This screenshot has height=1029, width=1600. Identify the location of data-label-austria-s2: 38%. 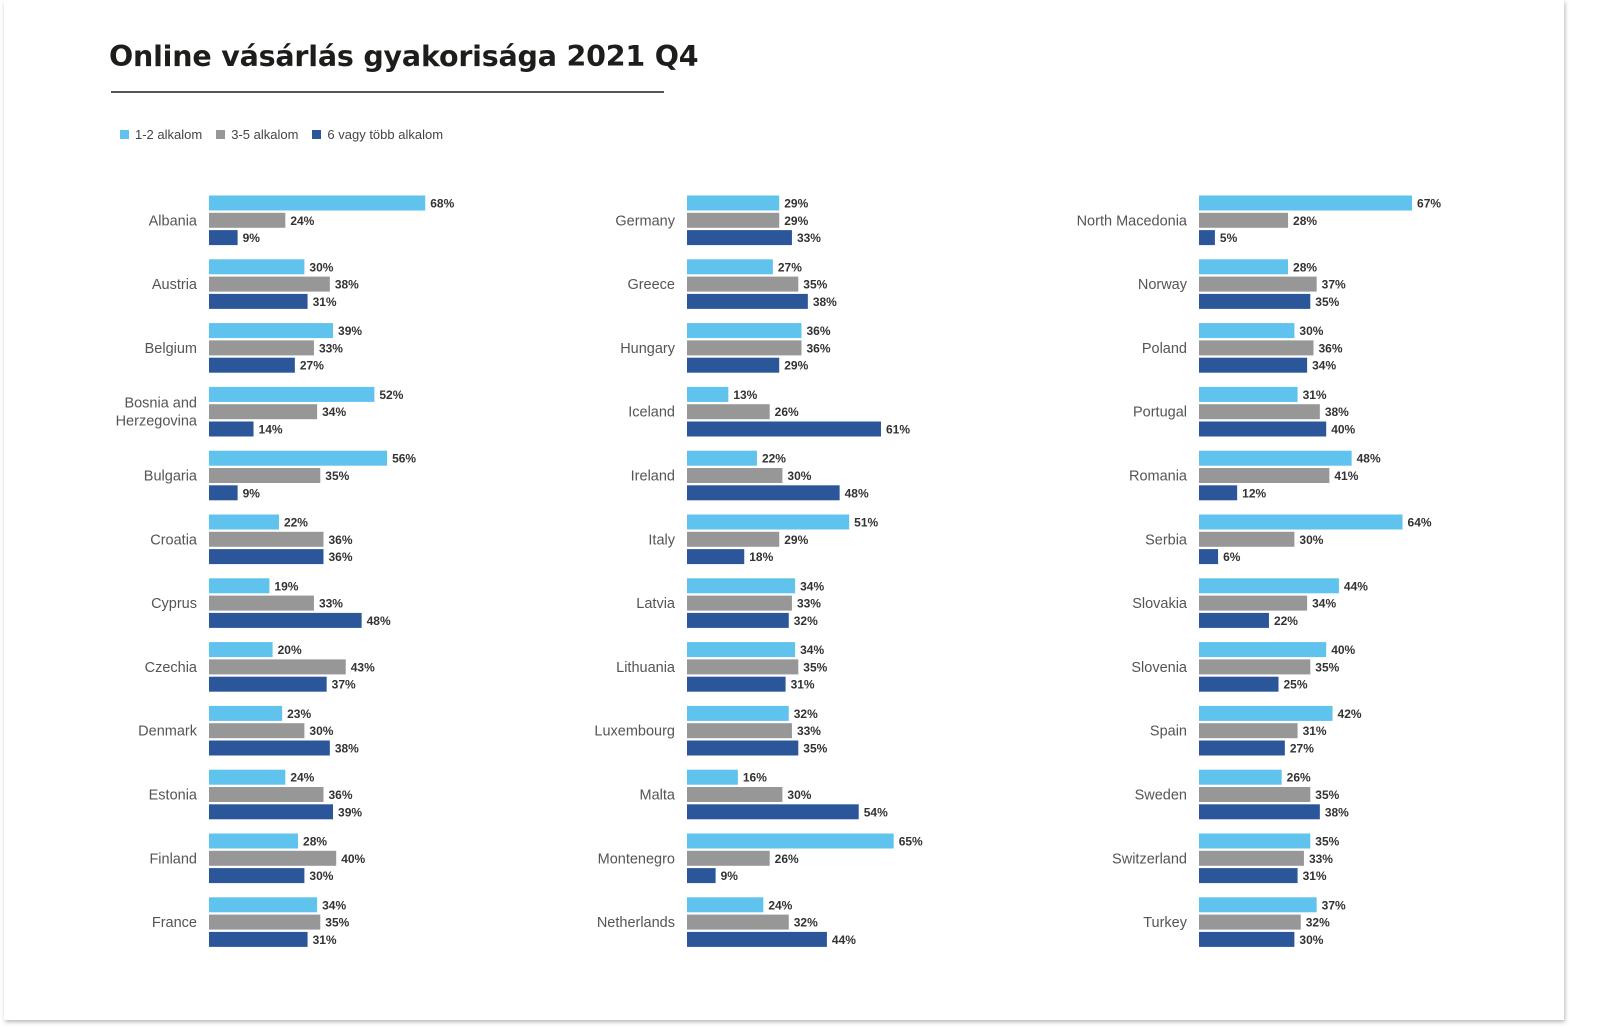
(347, 285).